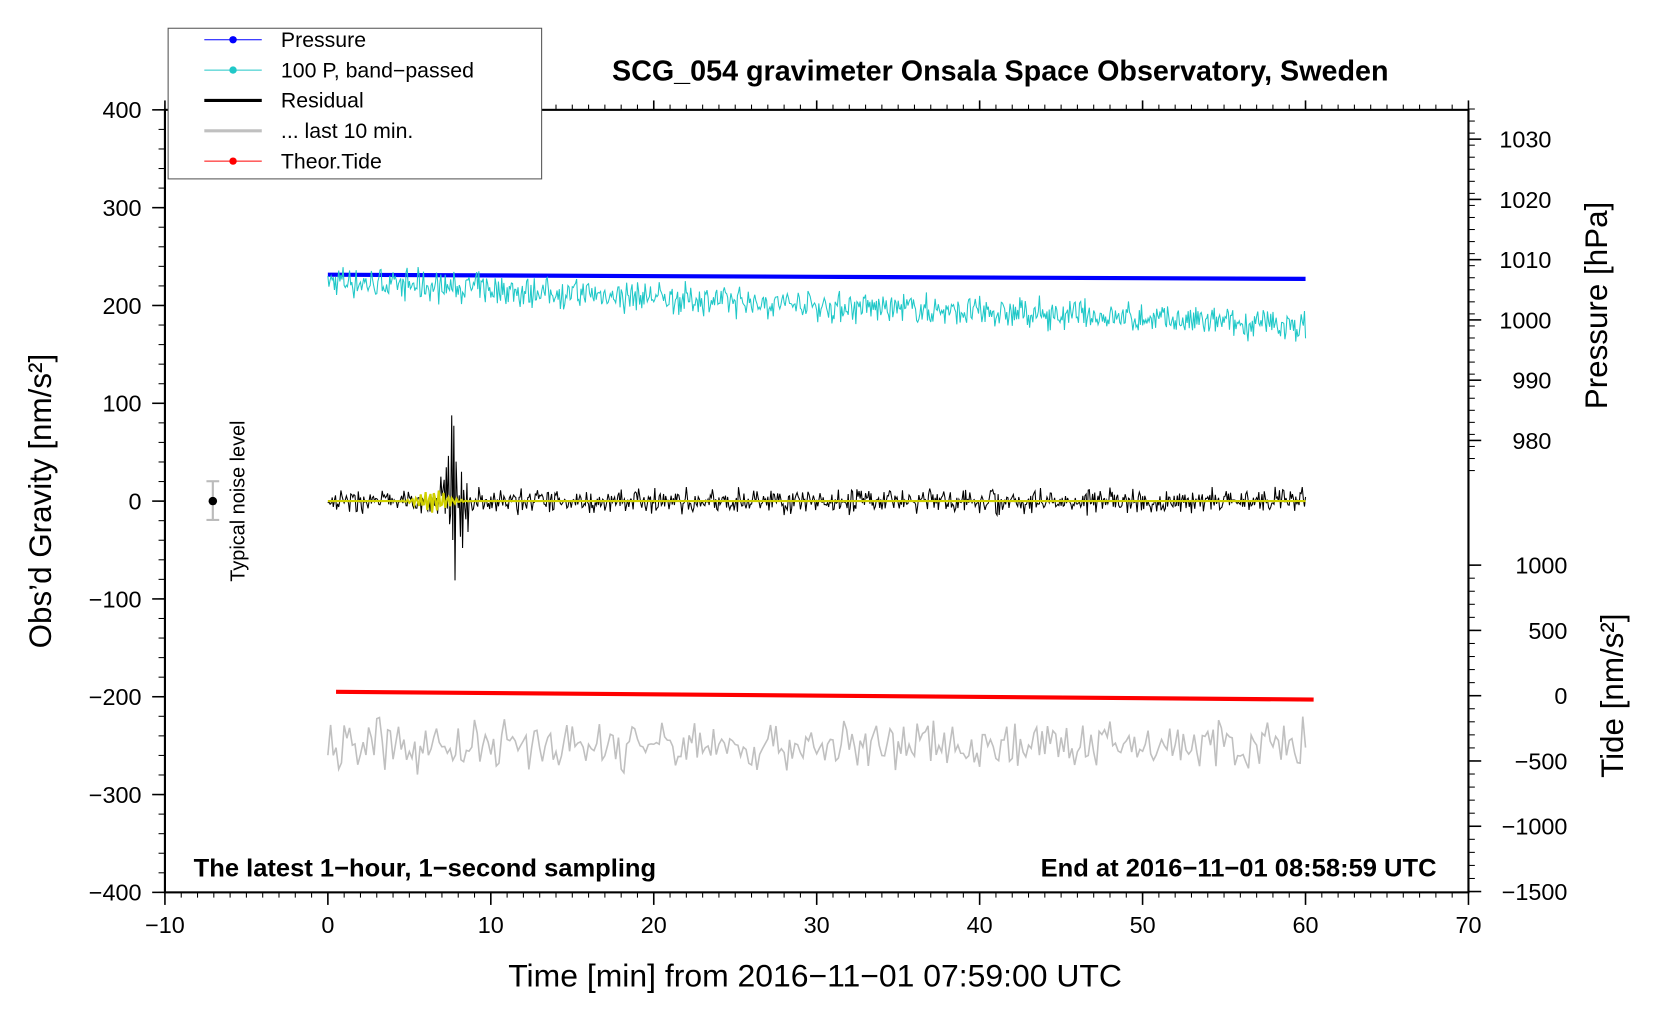 The image size is (1660, 1020). Describe the element at coordinates (377, 71) in the screenshot. I see `legend-label: 100 P, band−passed` at that location.